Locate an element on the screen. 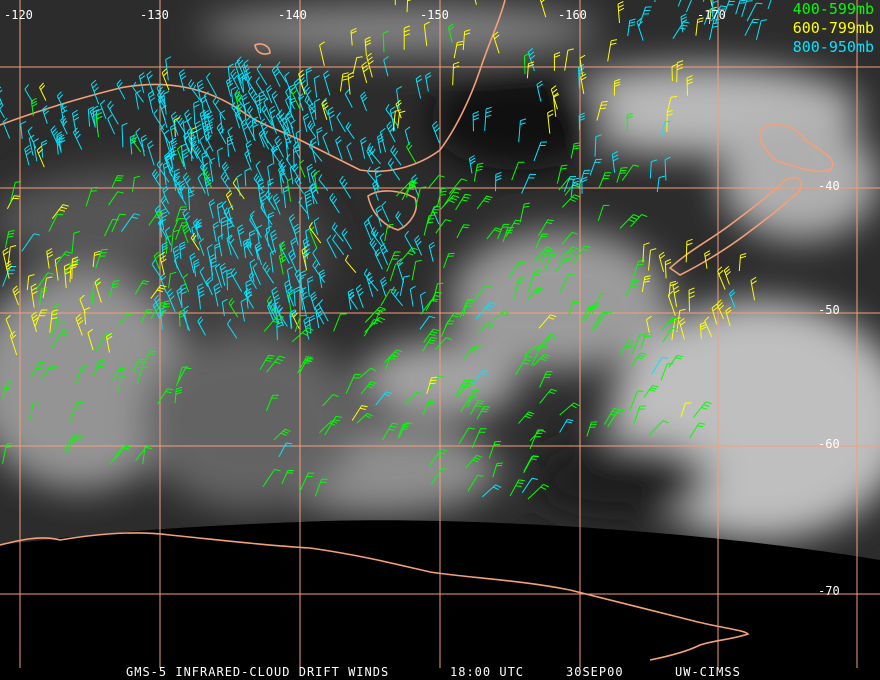 This screenshot has height=680, width=880. longitude-label: -140 is located at coordinates (292, 15).